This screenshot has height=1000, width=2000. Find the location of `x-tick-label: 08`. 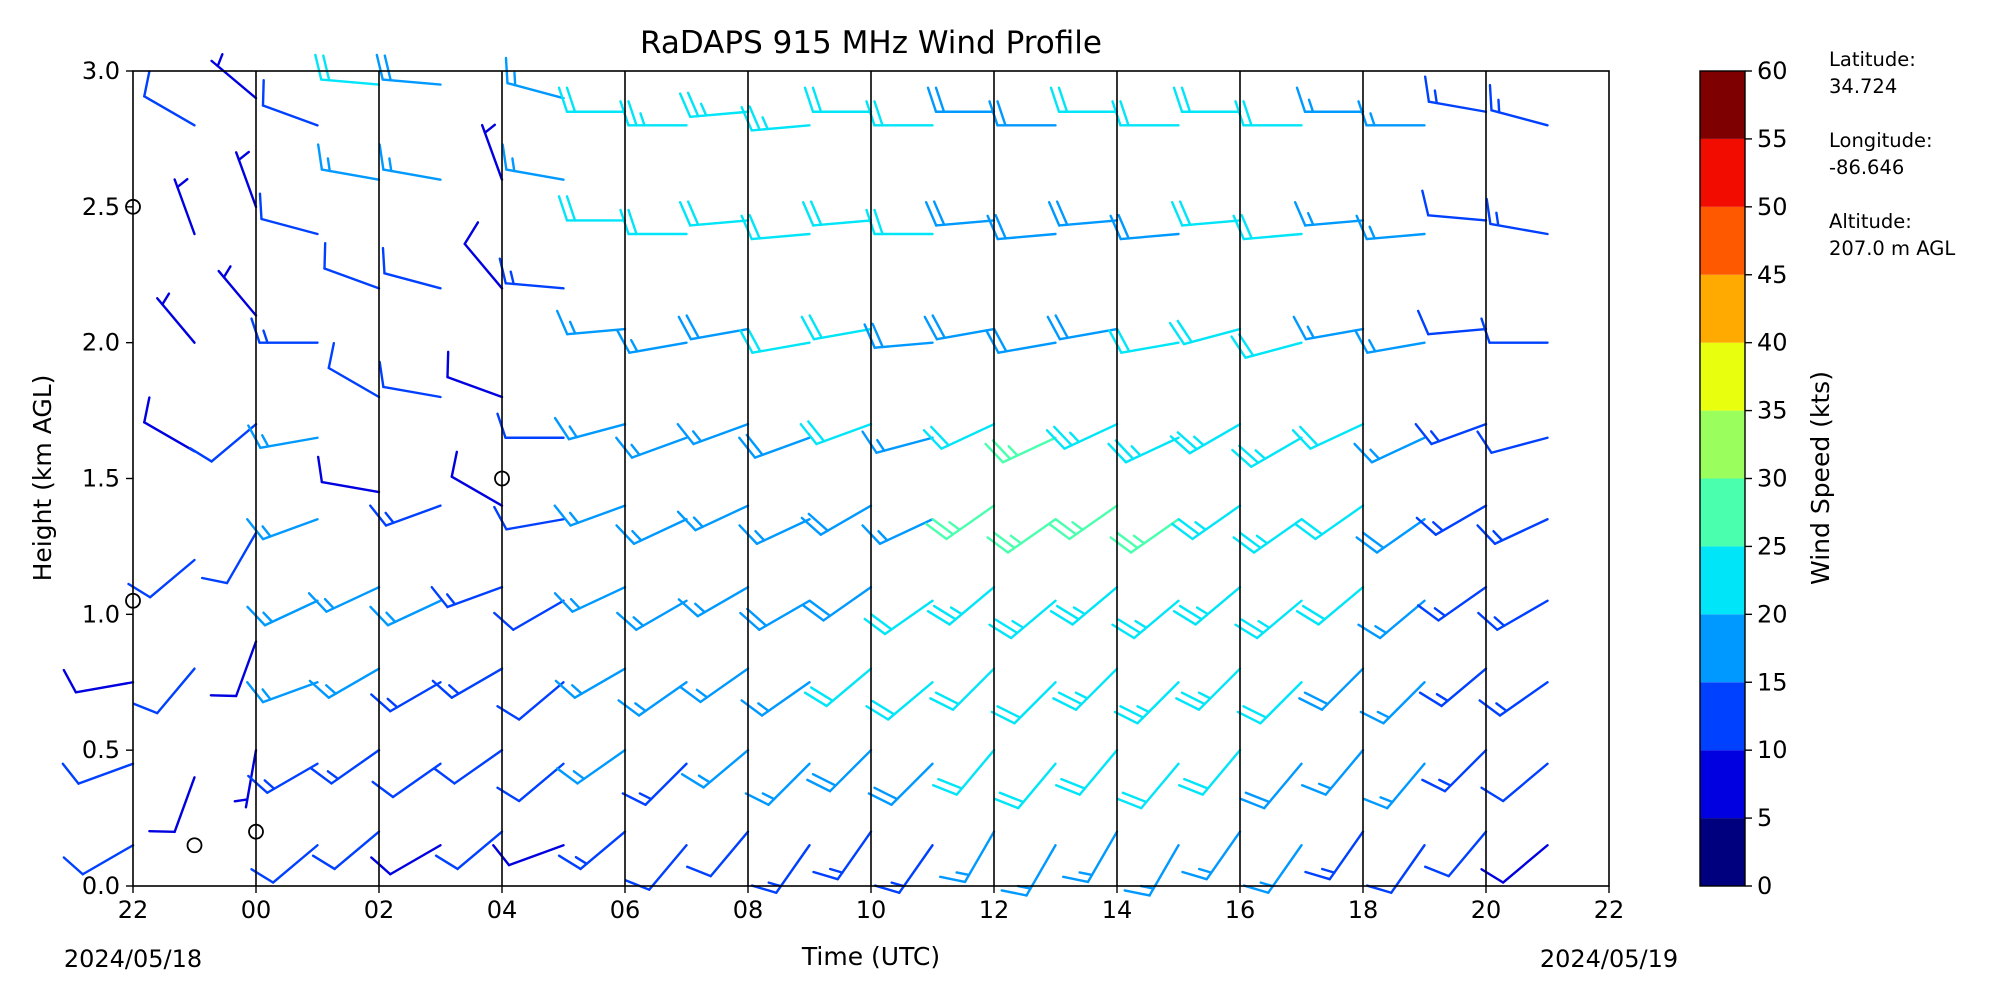

x-tick-label: 08 is located at coordinates (748, 910).